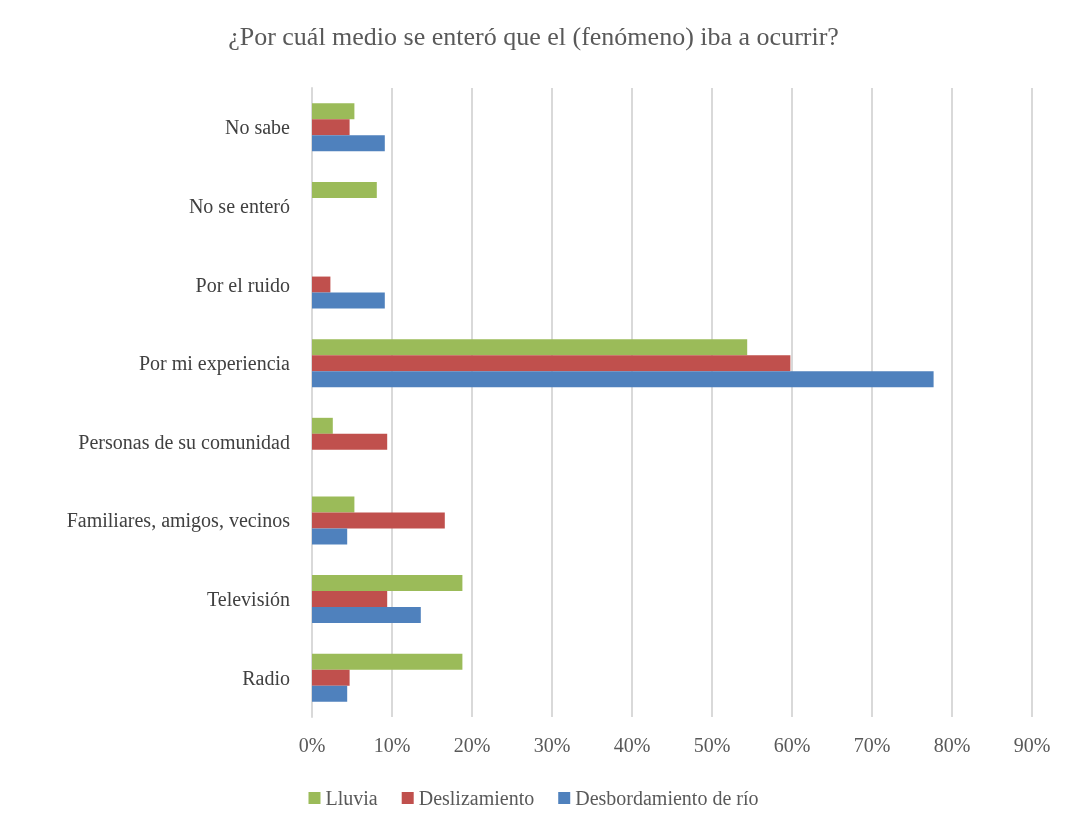  Describe the element at coordinates (476, 798) in the screenshot. I see `legend-label: Deslizamiento` at that location.